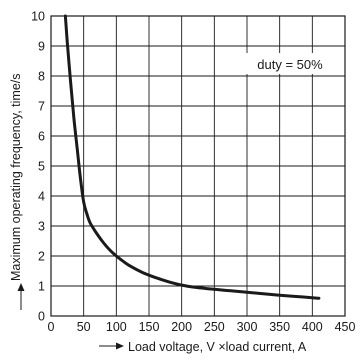 Image resolution: width=363 pixels, height=363 pixels. Describe the element at coordinates (21, 287) in the screenshot. I see `y-axis-arrow-head` at that location.